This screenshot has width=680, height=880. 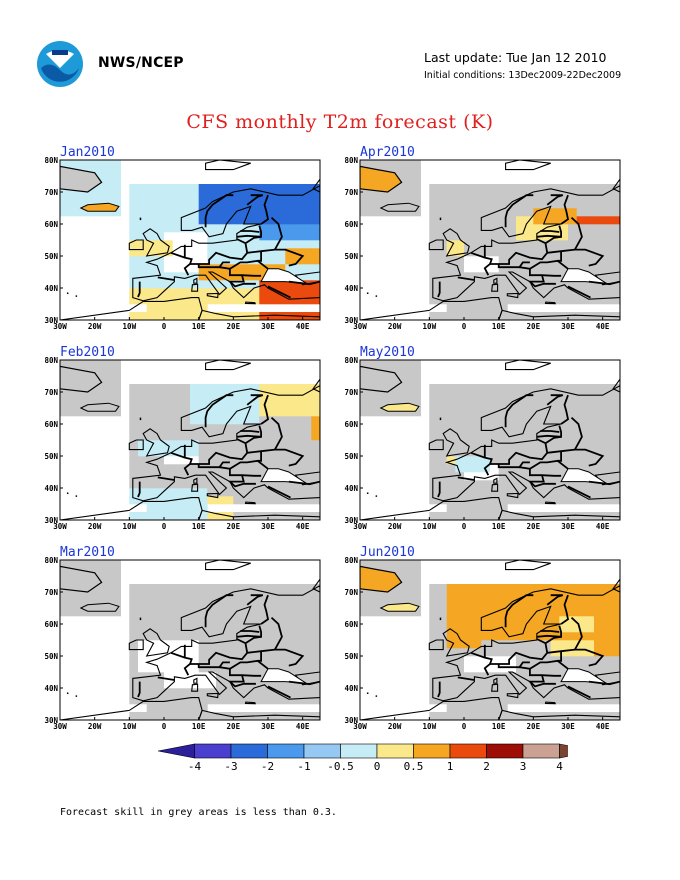 I want to click on coastline-novaya, so click(x=316, y=385).